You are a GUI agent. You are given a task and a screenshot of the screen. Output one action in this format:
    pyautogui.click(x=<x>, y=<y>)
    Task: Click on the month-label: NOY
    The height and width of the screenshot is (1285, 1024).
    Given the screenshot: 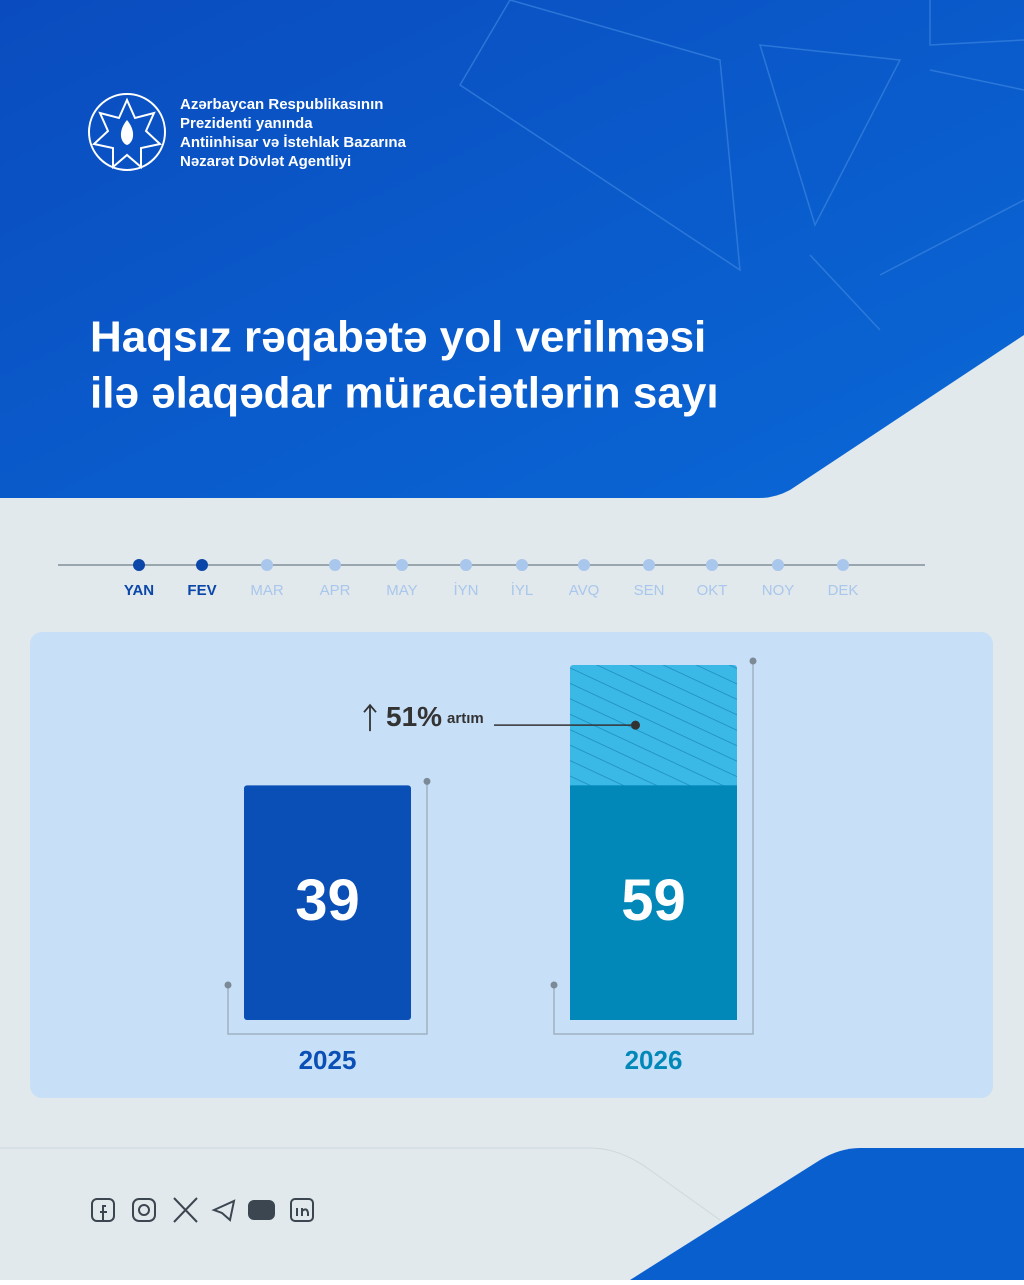 What is the action you would take?
    pyautogui.click(x=778, y=590)
    